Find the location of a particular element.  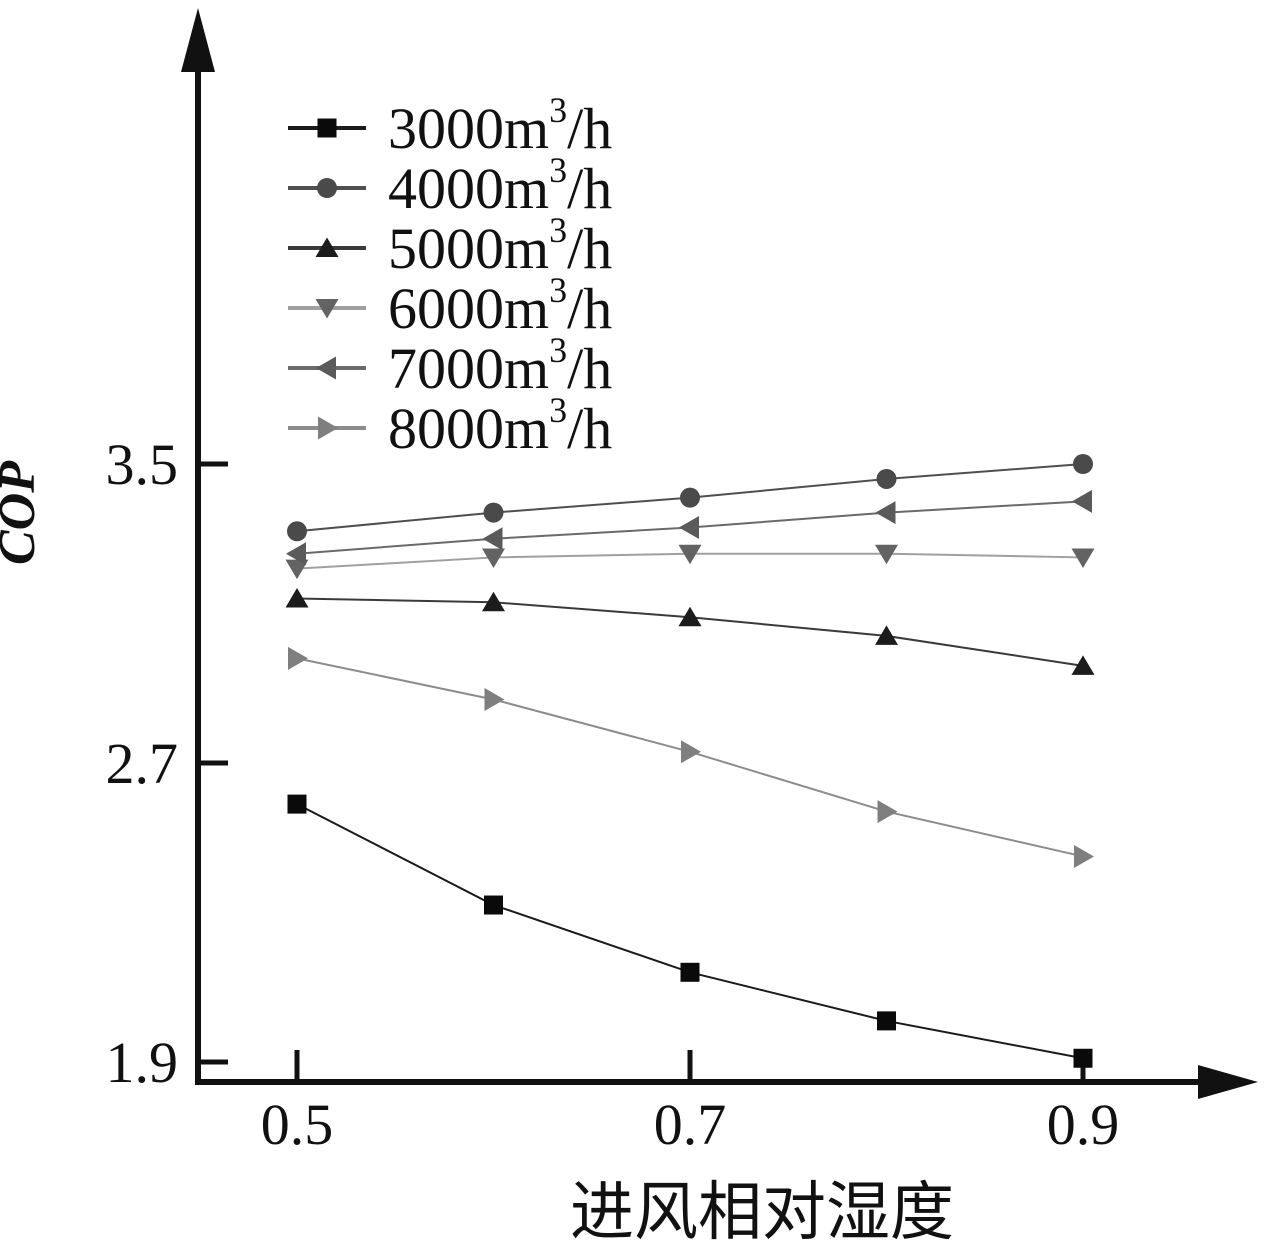

y-tick-label: 3.5 is located at coordinates (142, 464).